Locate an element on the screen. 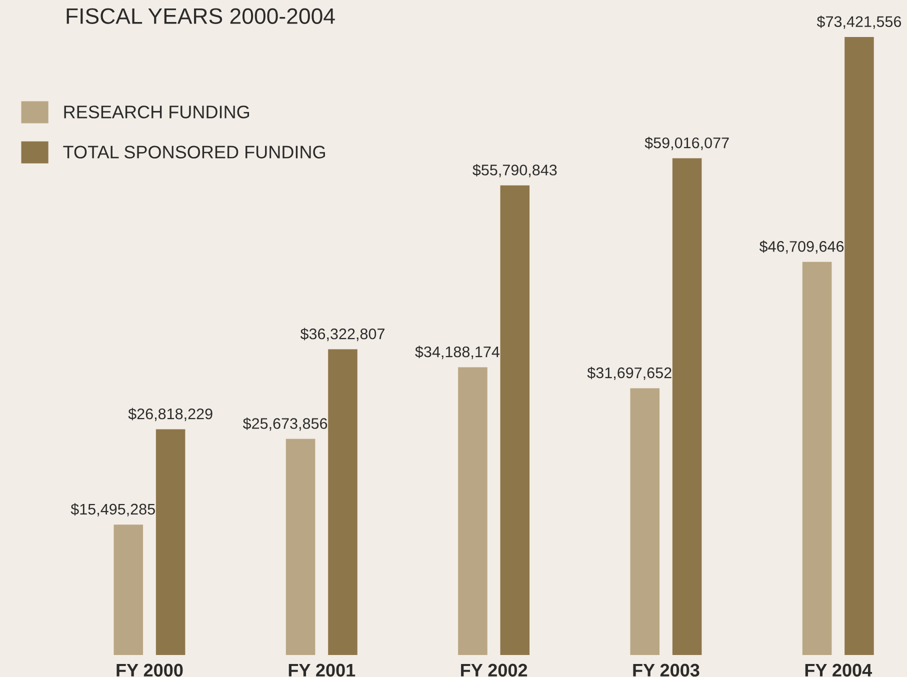 This screenshot has height=677, width=907. x-tick-label: FY 2002 is located at coordinates (494, 670).